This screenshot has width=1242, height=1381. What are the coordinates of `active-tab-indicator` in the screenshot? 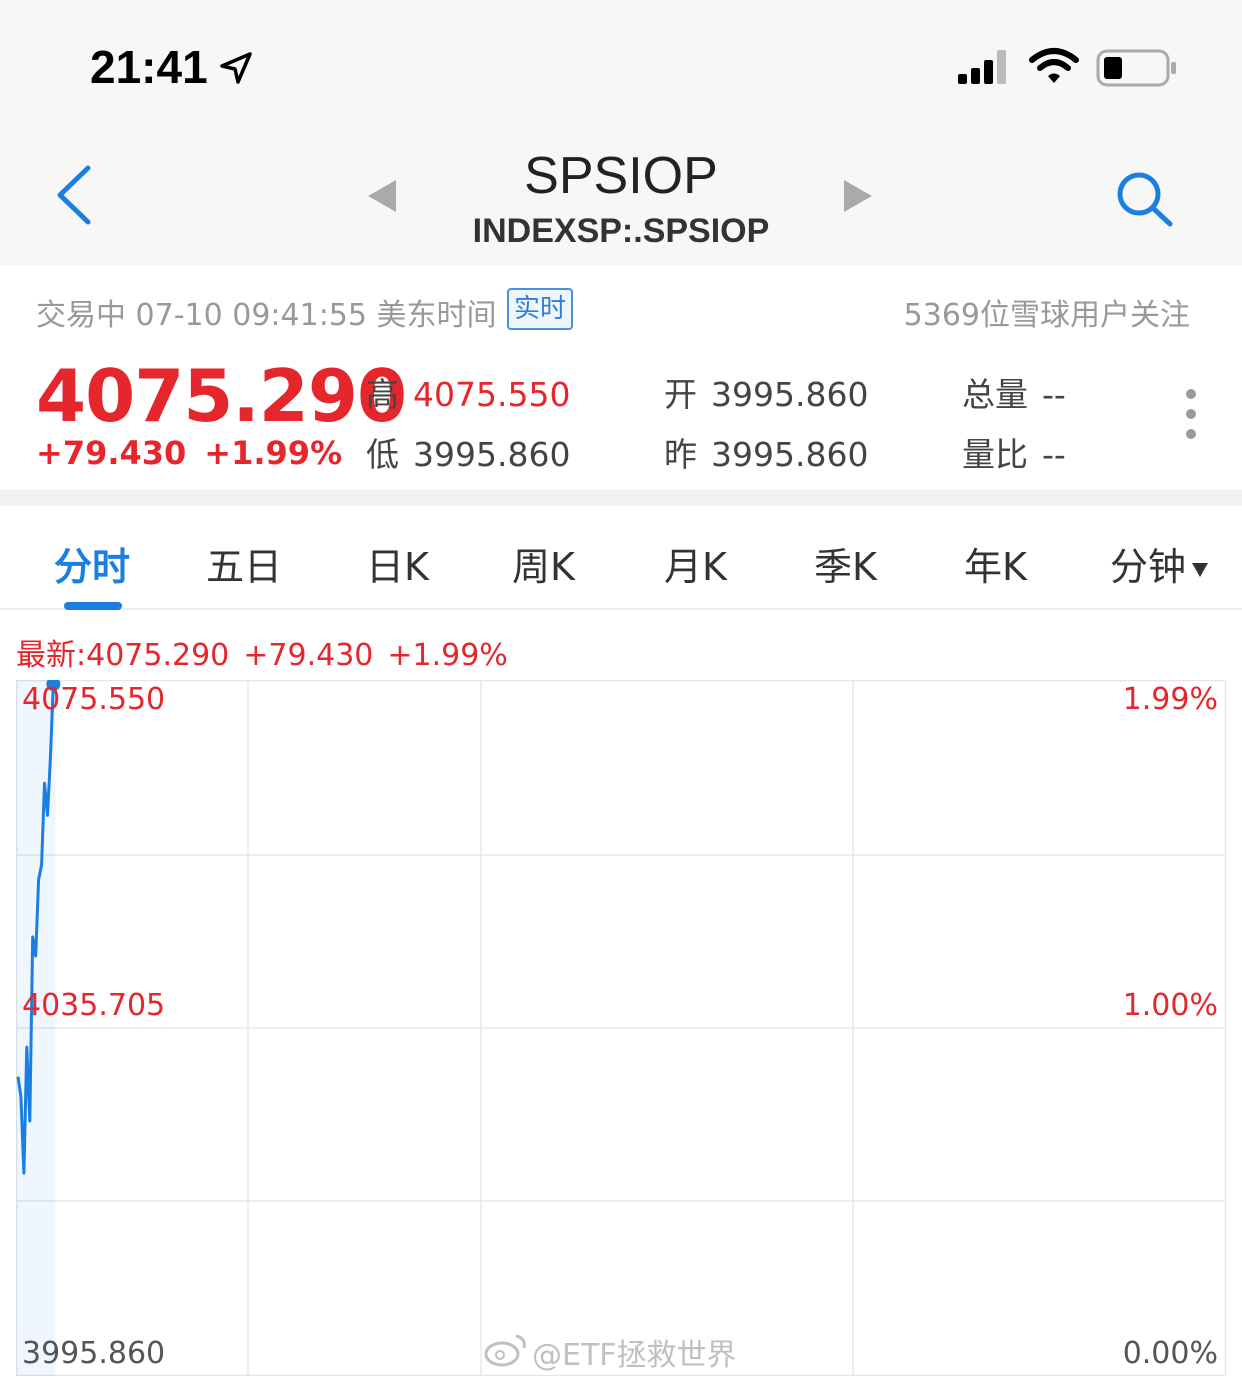 It's located at (93, 606).